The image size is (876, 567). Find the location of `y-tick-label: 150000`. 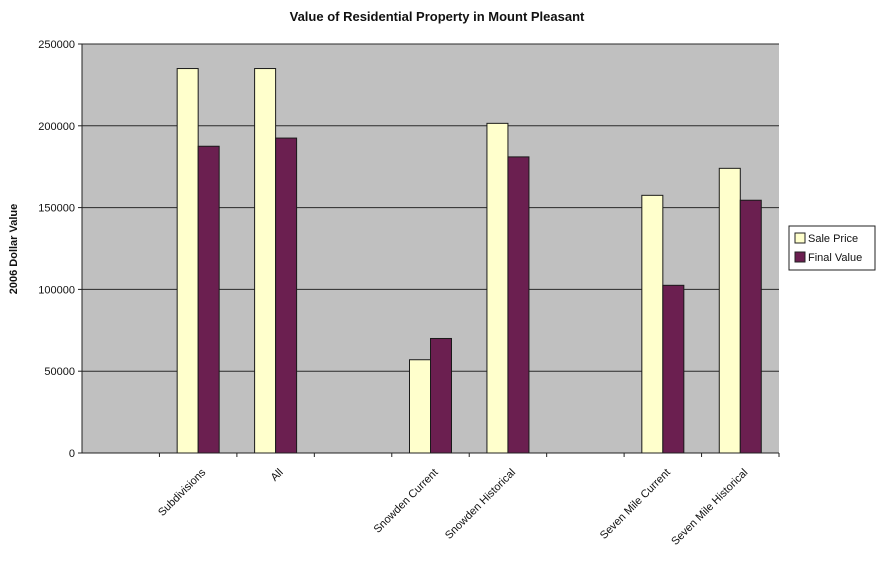

y-tick-label: 150000 is located at coordinates (56, 209).